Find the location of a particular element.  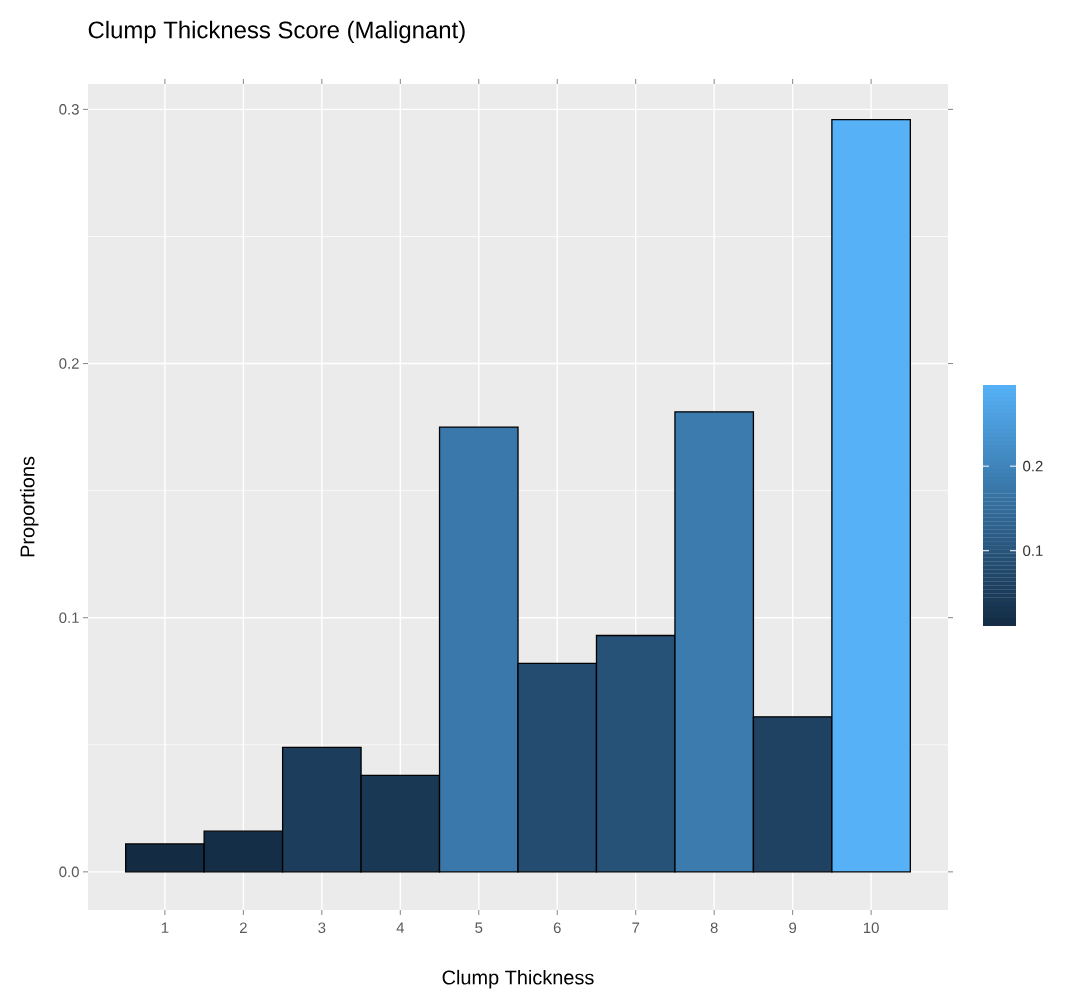

x-tick-label: 3 is located at coordinates (322, 928).